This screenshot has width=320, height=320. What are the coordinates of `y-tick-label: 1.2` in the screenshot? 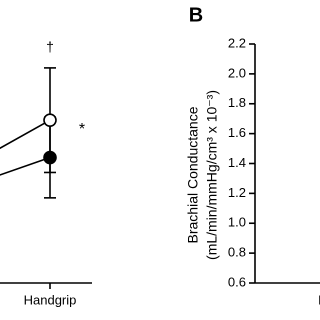 It's located at (237, 192).